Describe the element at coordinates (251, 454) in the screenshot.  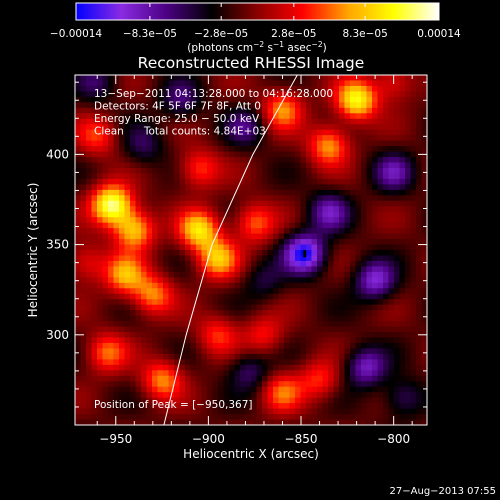
I see `x-axis-label: Heliocentric X (arcsec)` at that location.